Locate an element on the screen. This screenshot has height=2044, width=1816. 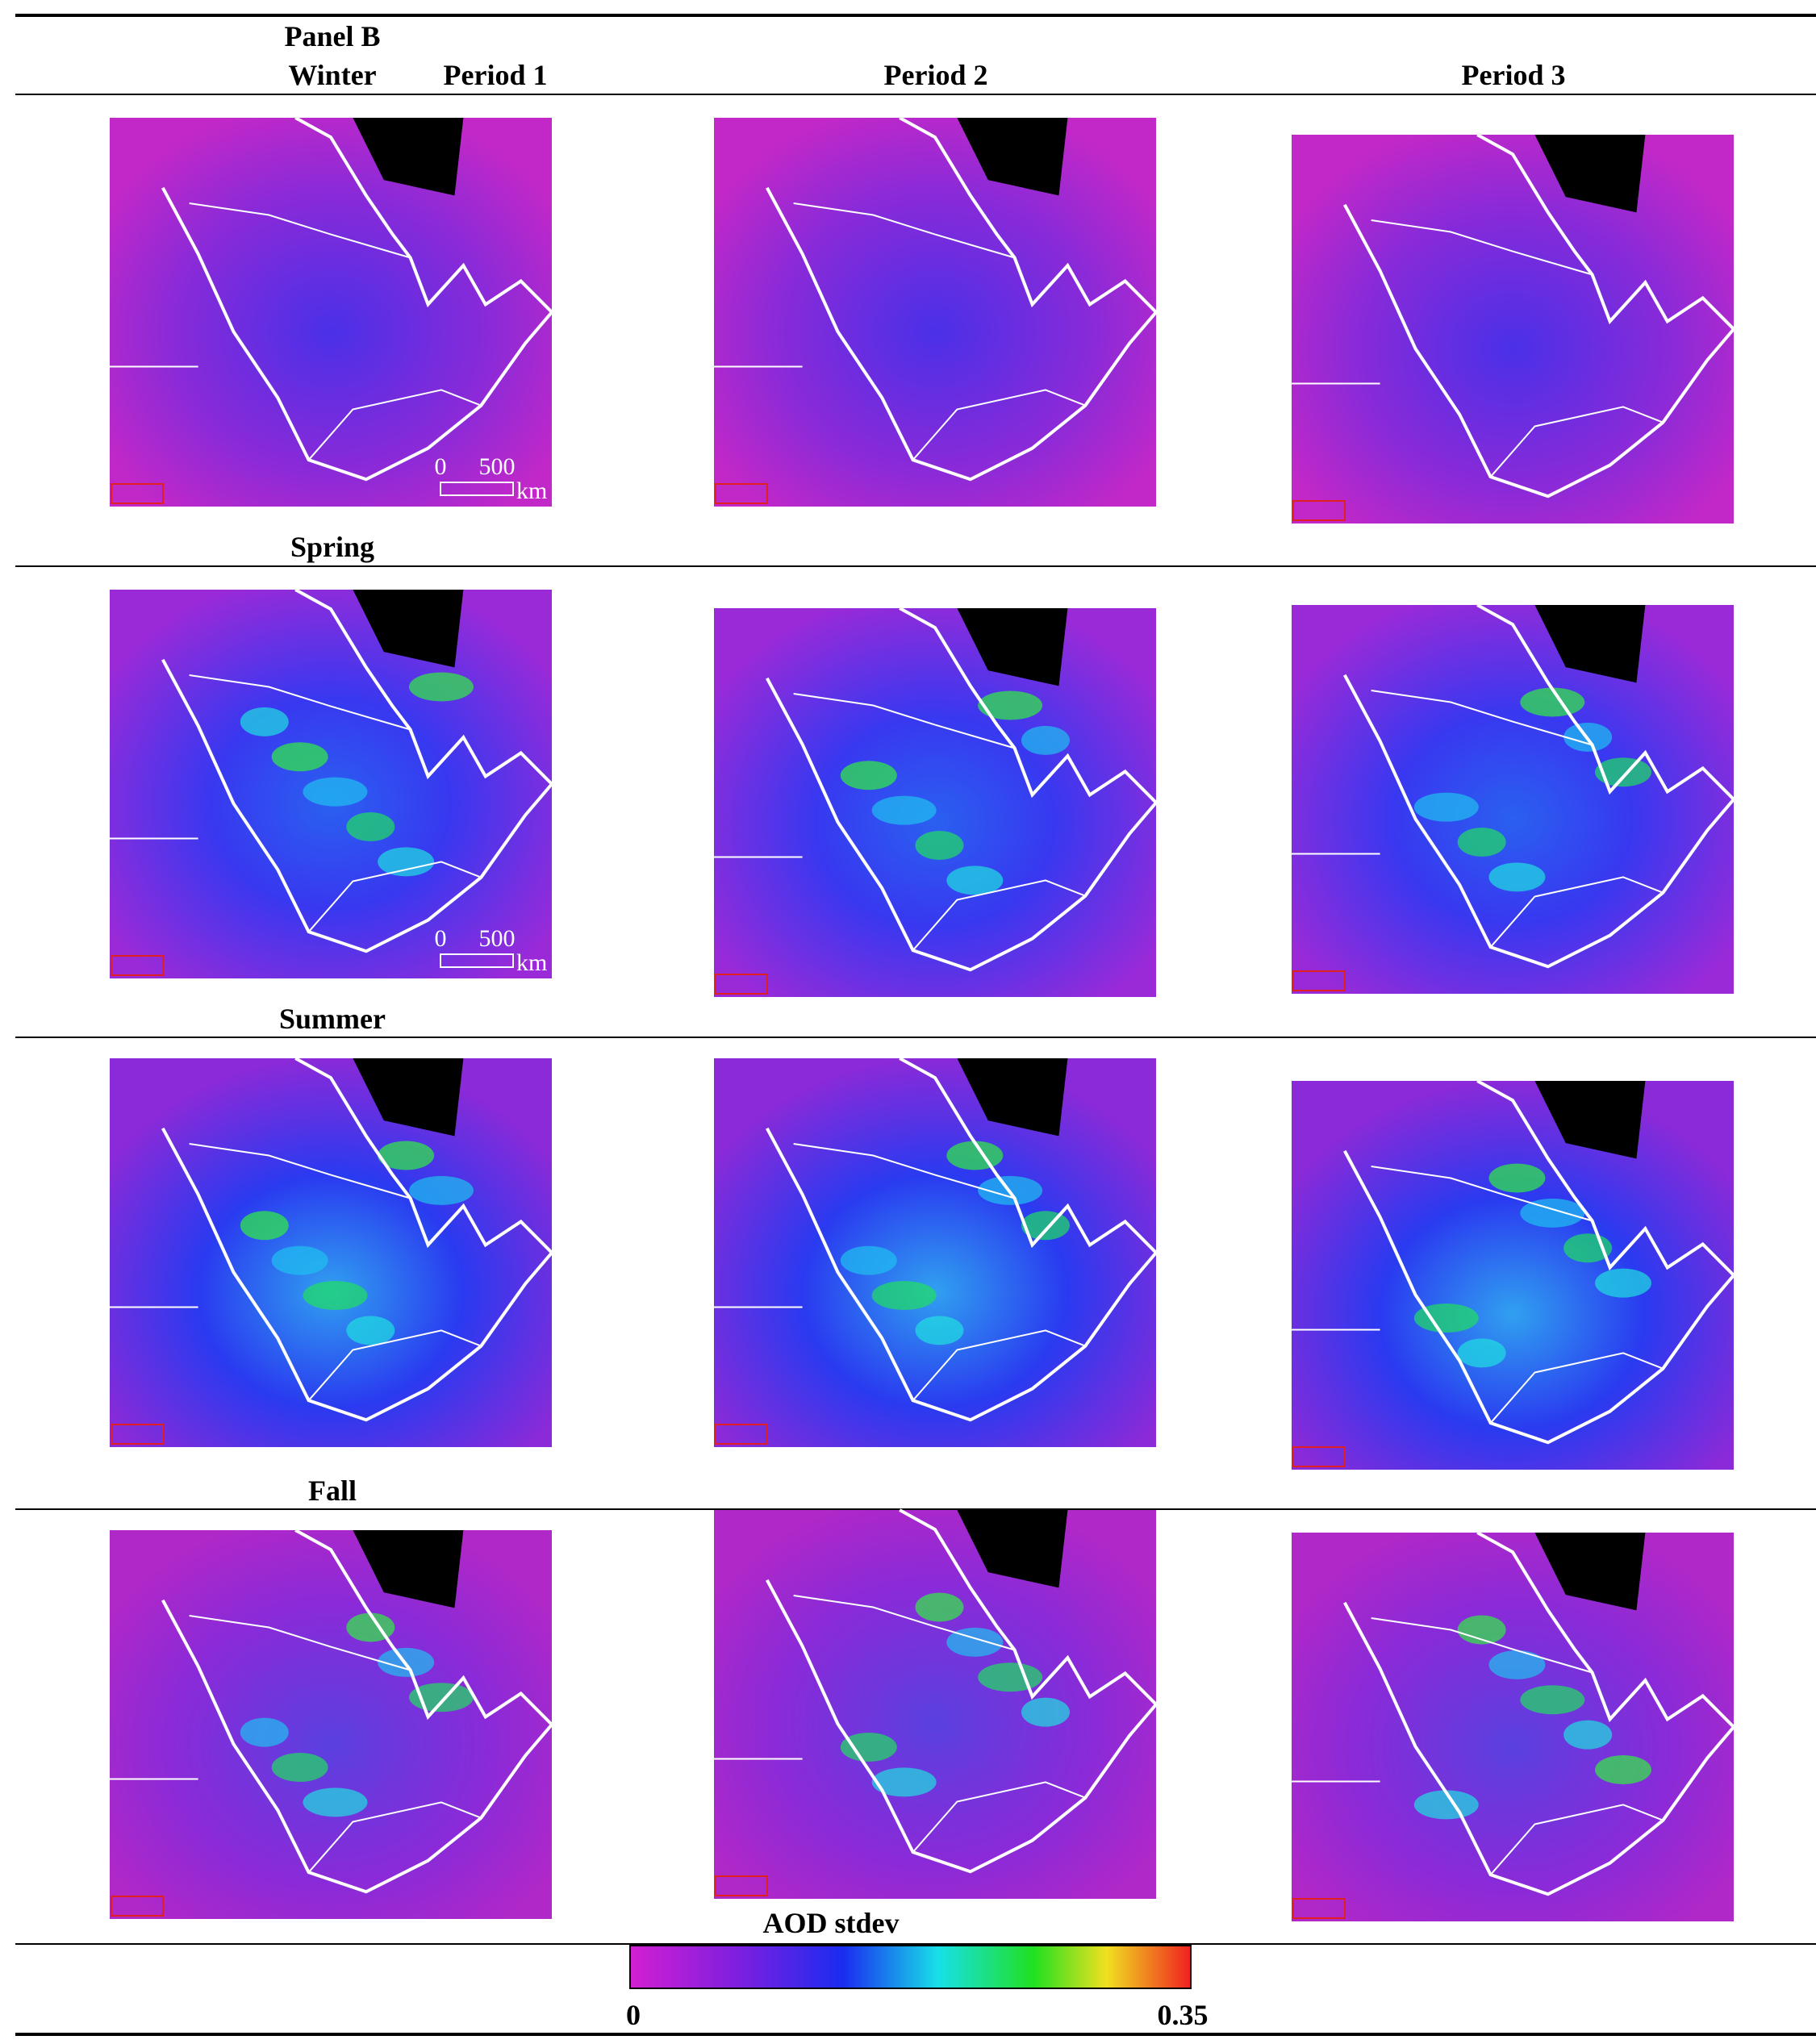
colorbar-tick: 0.35 is located at coordinates (1183, 2015).